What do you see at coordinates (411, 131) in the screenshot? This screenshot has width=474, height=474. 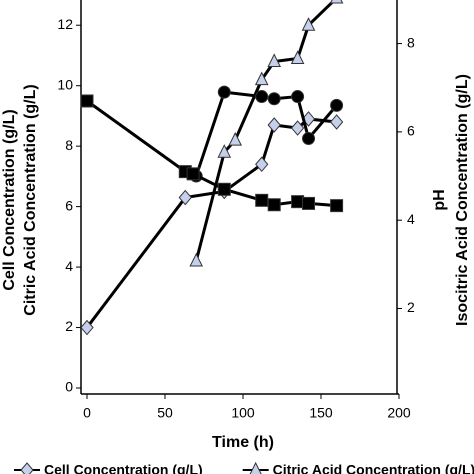 I see `y2-tick-label: 6` at bounding box center [411, 131].